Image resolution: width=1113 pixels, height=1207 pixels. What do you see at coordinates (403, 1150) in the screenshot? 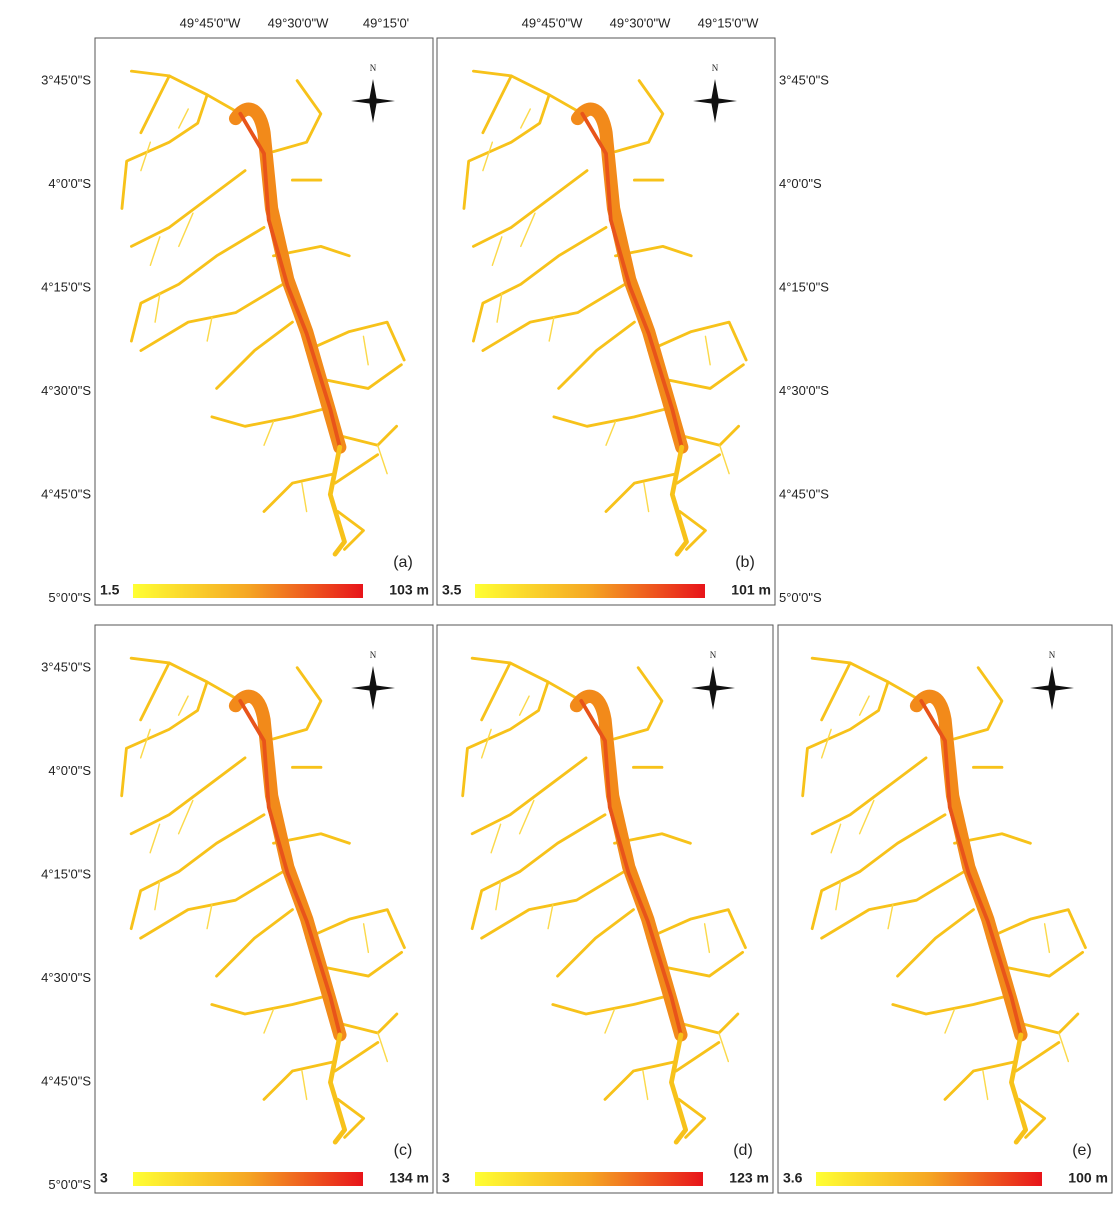
I see `panel-label: (c)` at bounding box center [403, 1150].